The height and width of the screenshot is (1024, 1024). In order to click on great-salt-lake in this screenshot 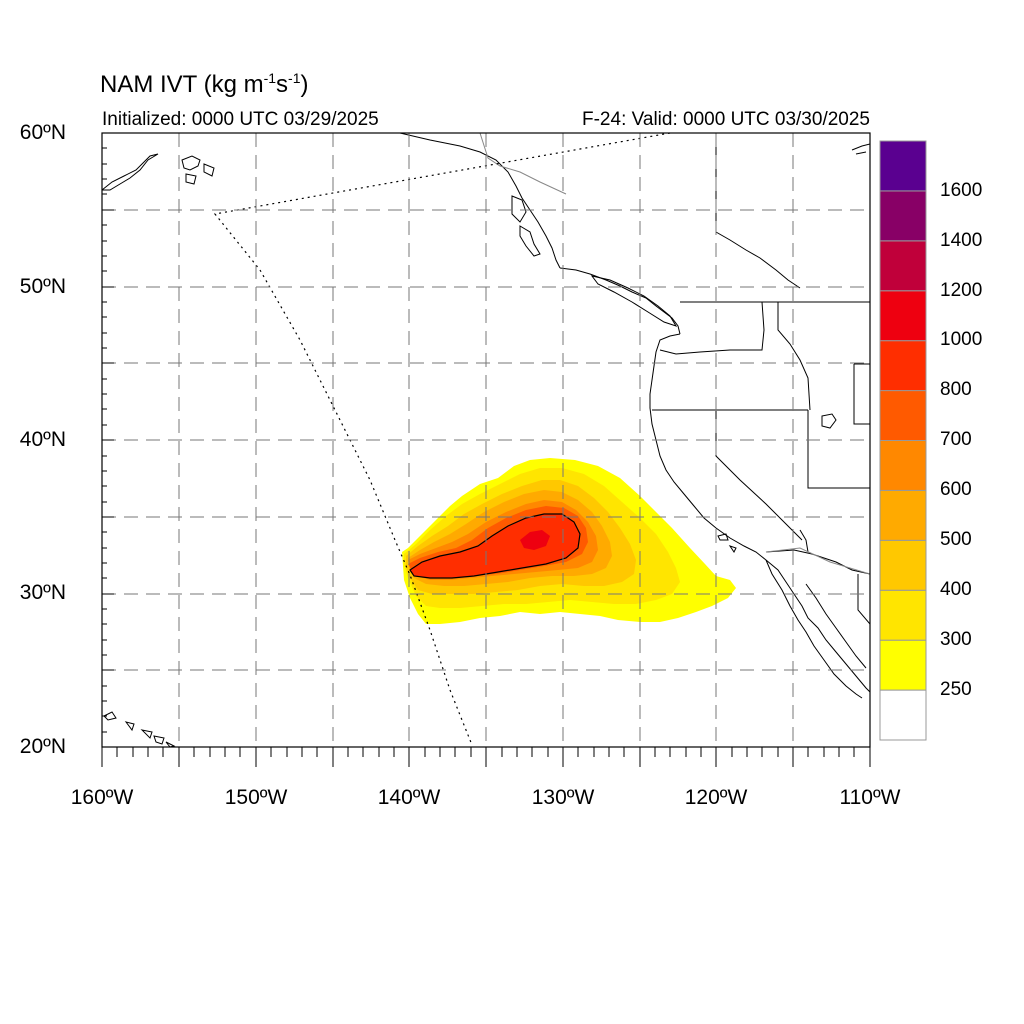, I will do `click(829, 421)`.